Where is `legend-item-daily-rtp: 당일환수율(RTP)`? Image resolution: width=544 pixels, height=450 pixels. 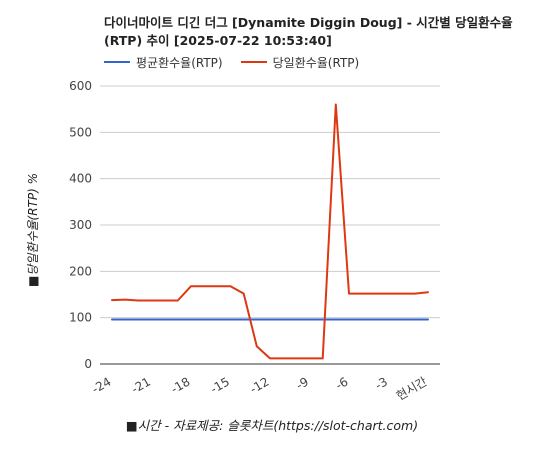
legend-item-daily-rtp: 당일환수율(RTP) is located at coordinates (300, 62).